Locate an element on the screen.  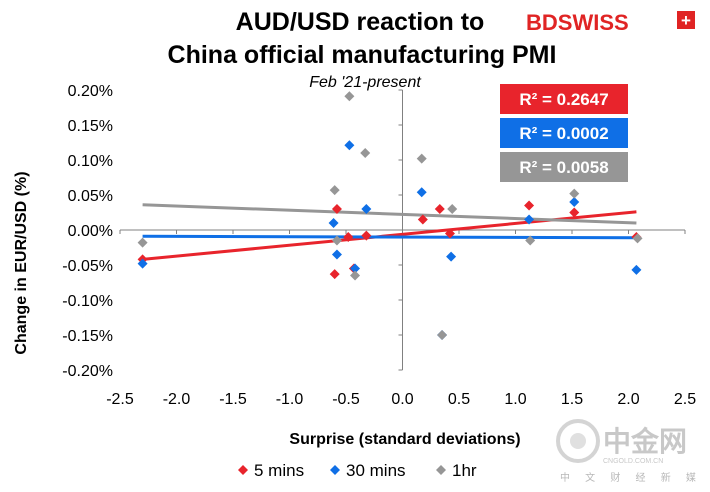
x-tick-label: 1.0 is located at coordinates (515, 399).